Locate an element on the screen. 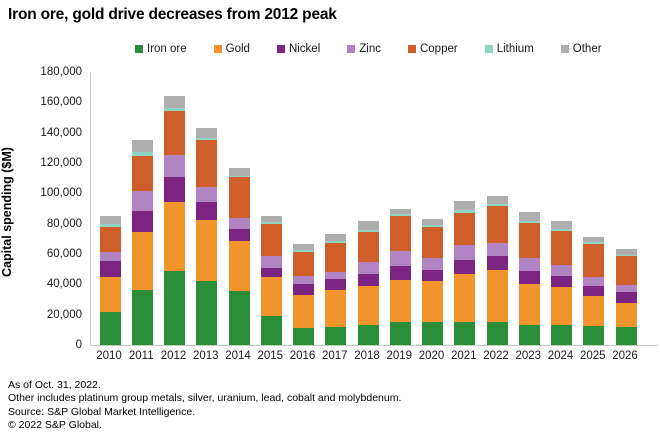 The image size is (660, 447). legend-swatch-iron-ore is located at coordinates (139, 49).